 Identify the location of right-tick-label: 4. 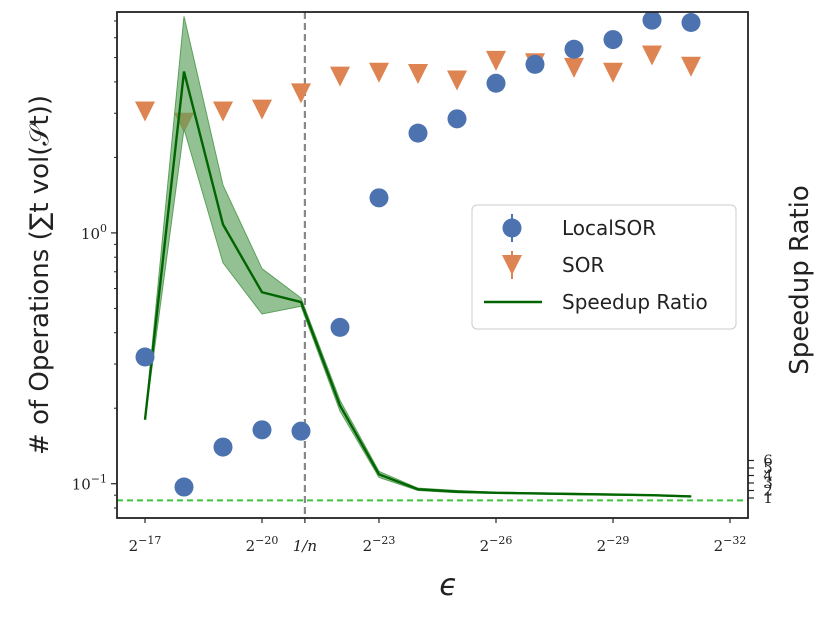
(768, 476).